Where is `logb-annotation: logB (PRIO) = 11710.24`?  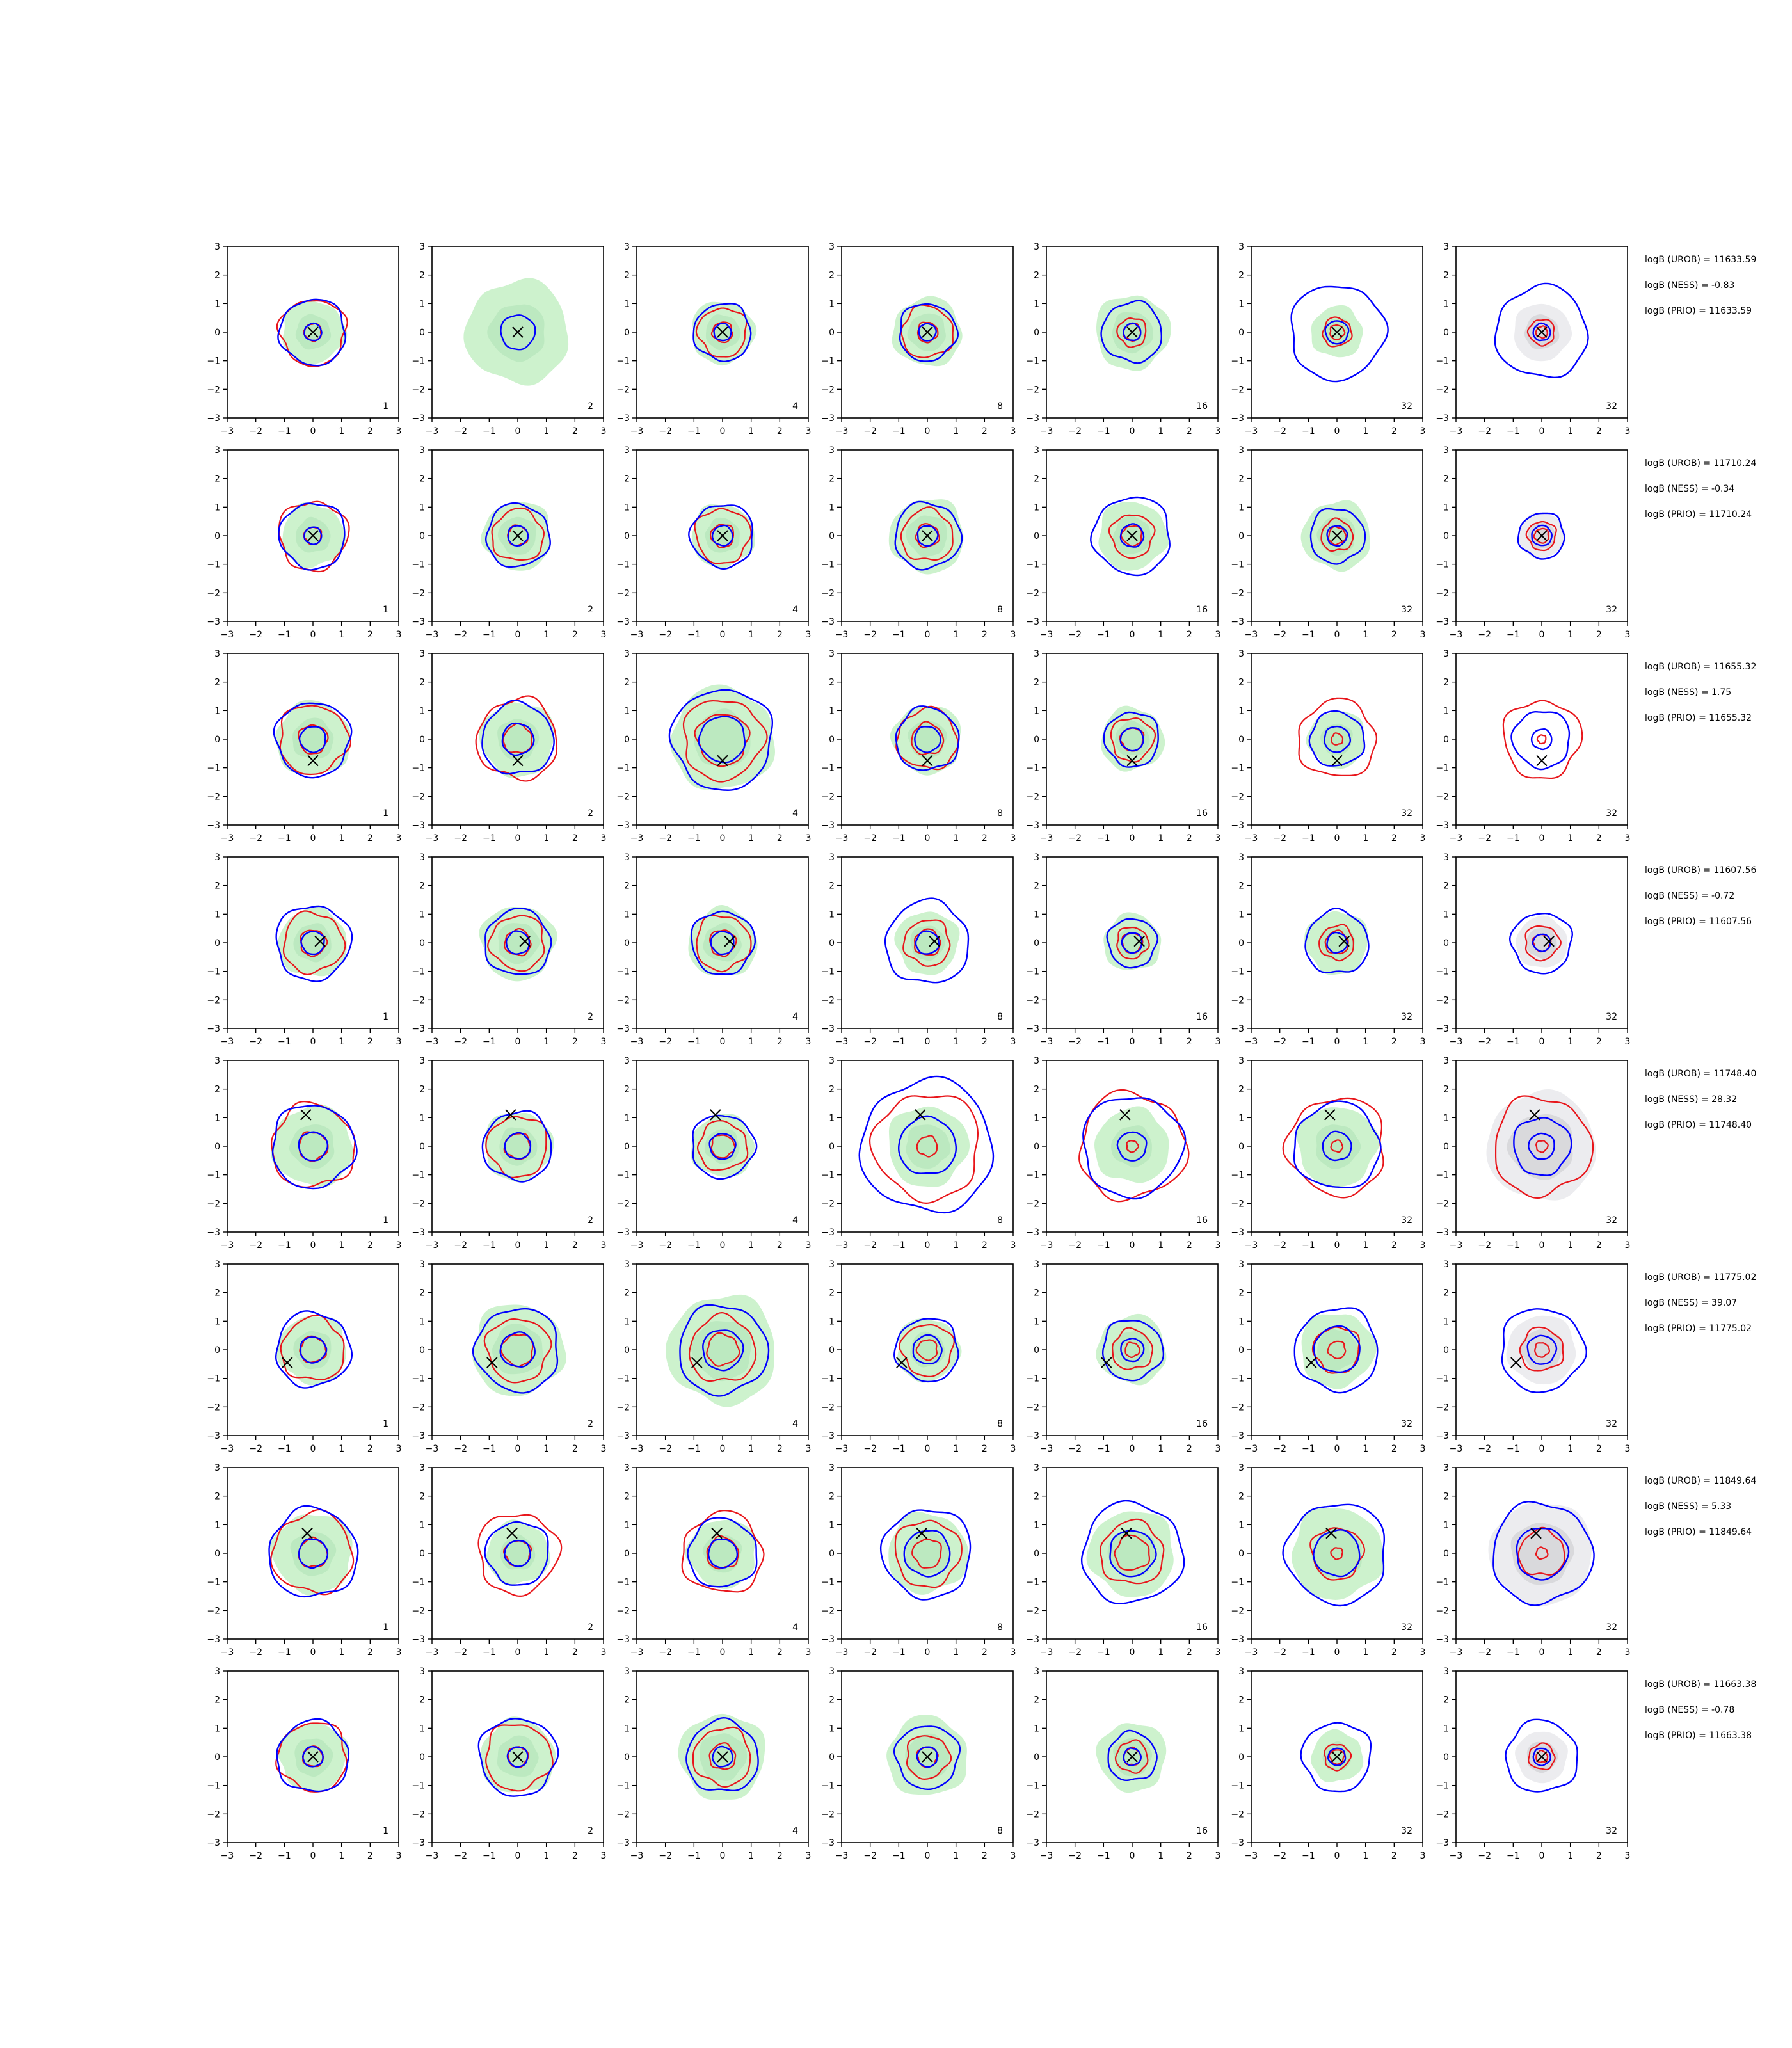 logb-annotation: logB (PRIO) = 11710.24 is located at coordinates (1698, 514).